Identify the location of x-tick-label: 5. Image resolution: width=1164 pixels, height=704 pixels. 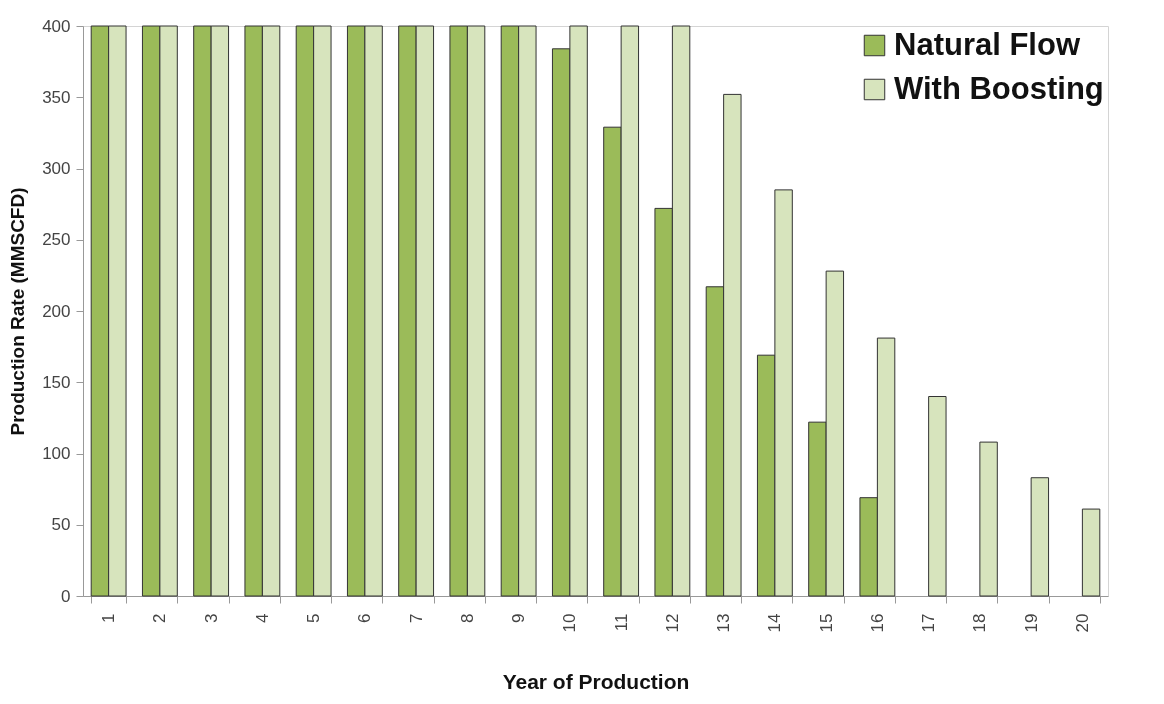
(314, 618).